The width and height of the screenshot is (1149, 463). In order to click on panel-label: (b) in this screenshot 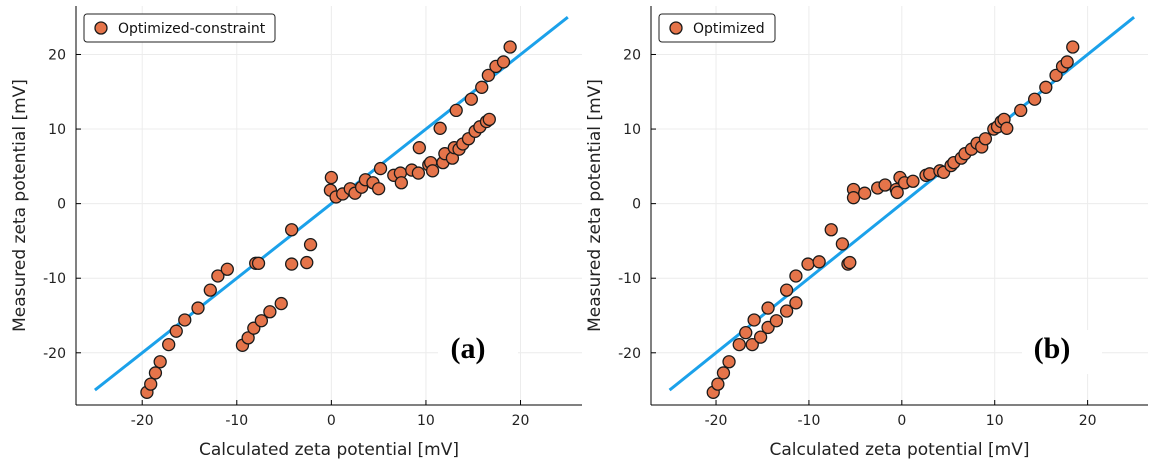, I will do `click(1052, 348)`.